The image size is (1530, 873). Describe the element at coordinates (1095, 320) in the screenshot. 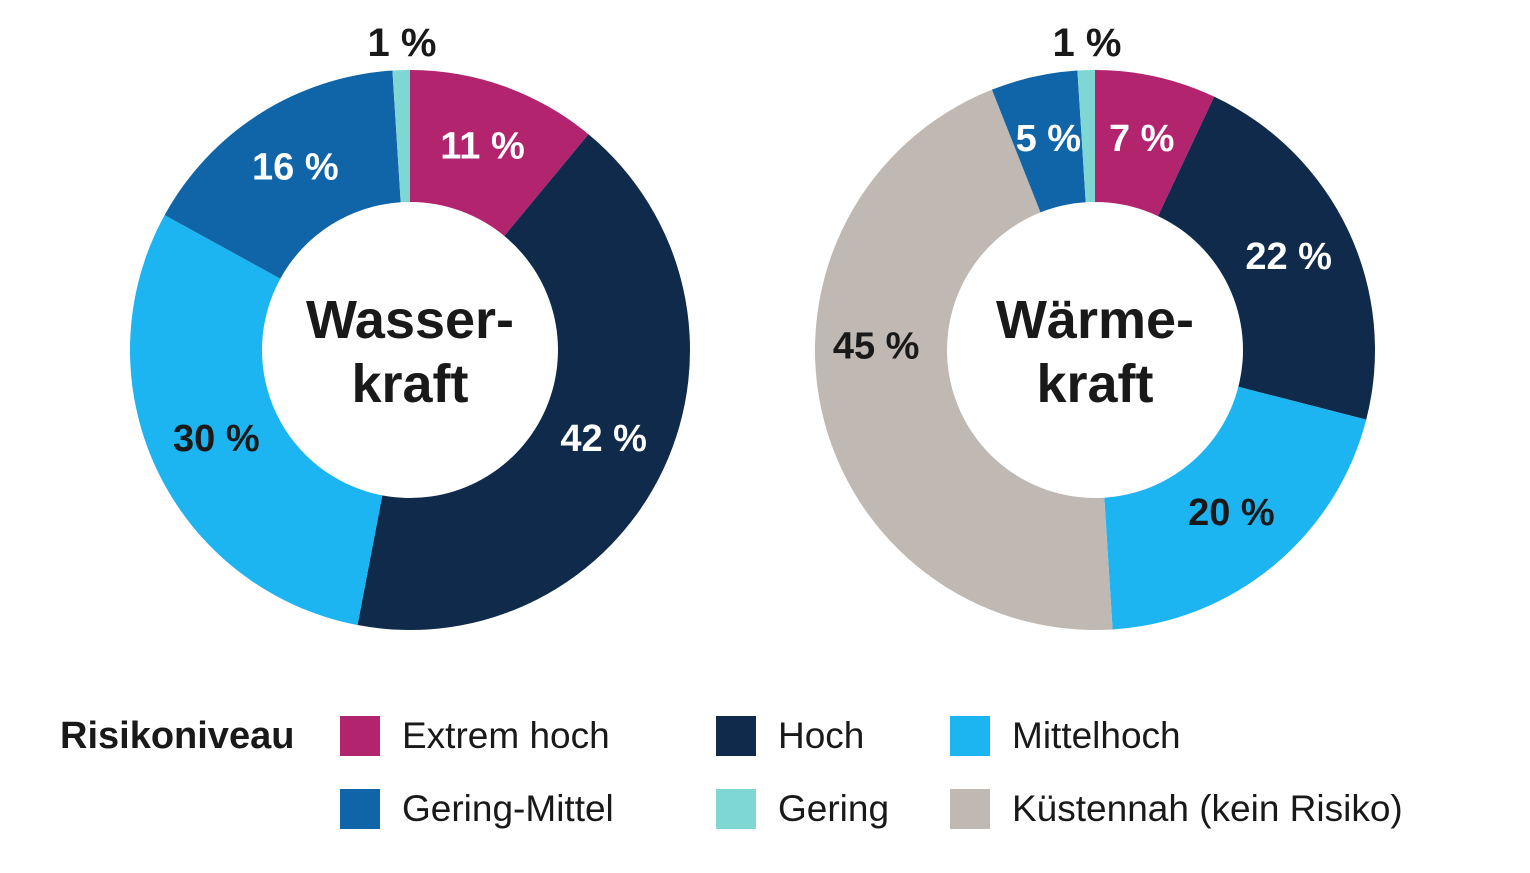

I see `donut-center-title-line: Wärme-` at that location.